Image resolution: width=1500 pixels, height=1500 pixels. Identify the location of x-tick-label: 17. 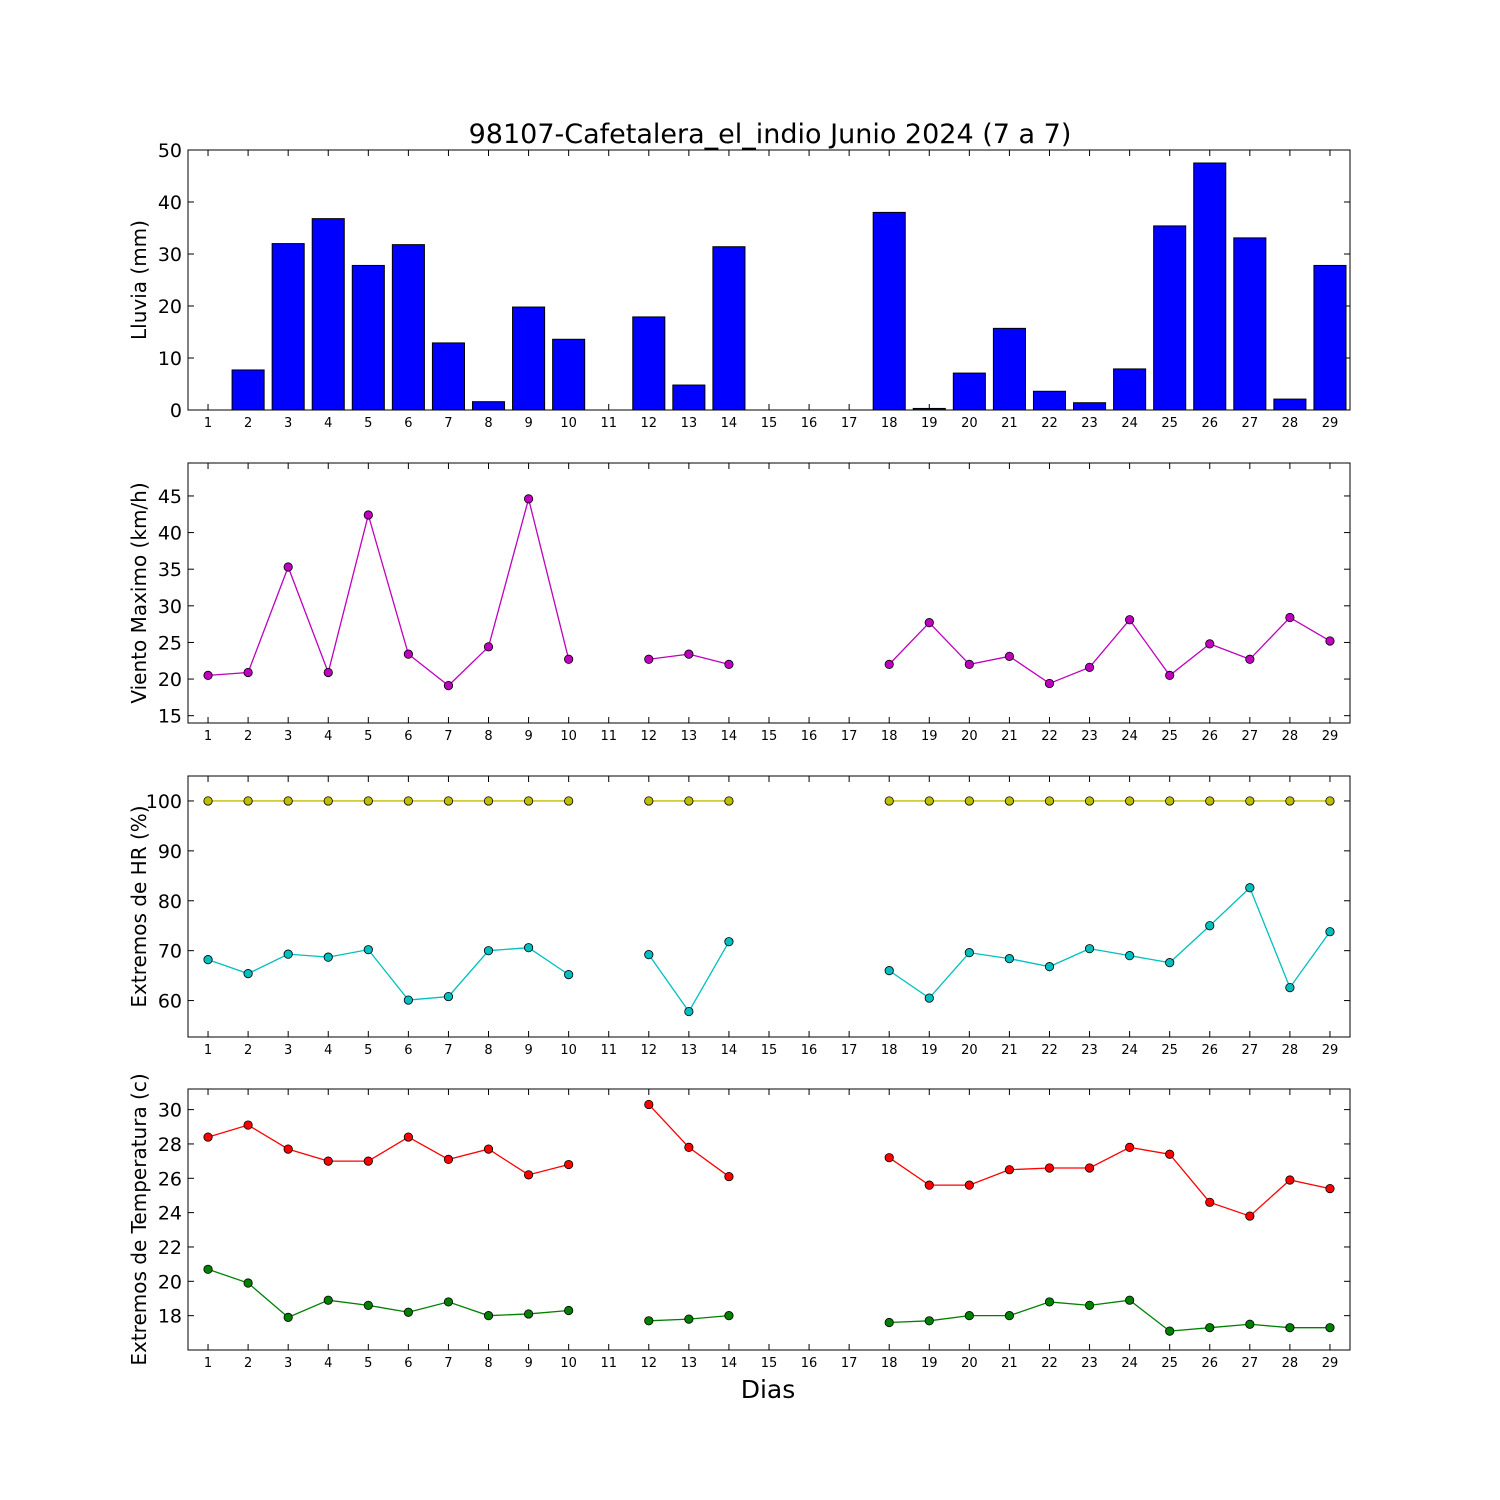
(849, 1363).